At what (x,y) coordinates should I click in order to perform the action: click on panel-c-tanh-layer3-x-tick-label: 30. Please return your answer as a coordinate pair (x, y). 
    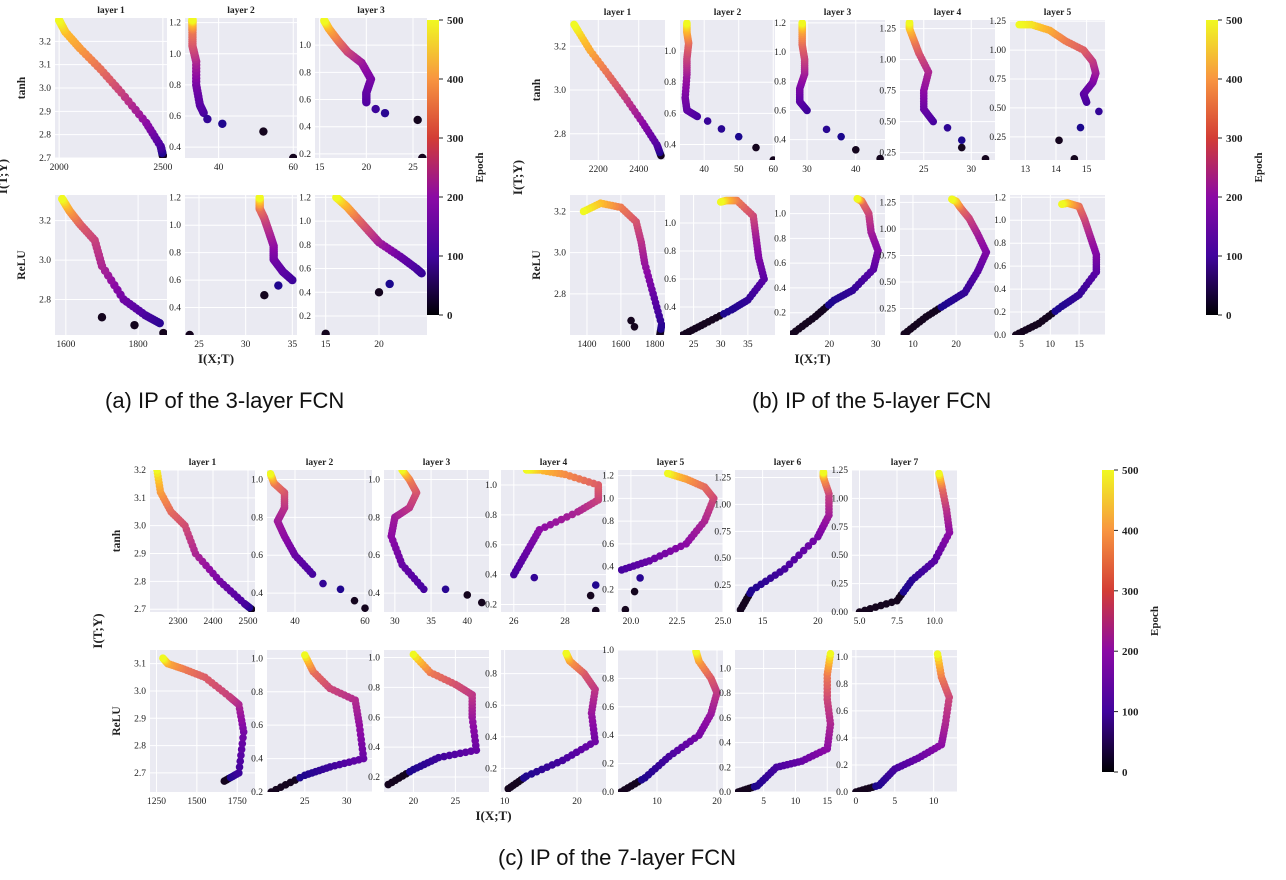
    Looking at the image, I should click on (395, 622).